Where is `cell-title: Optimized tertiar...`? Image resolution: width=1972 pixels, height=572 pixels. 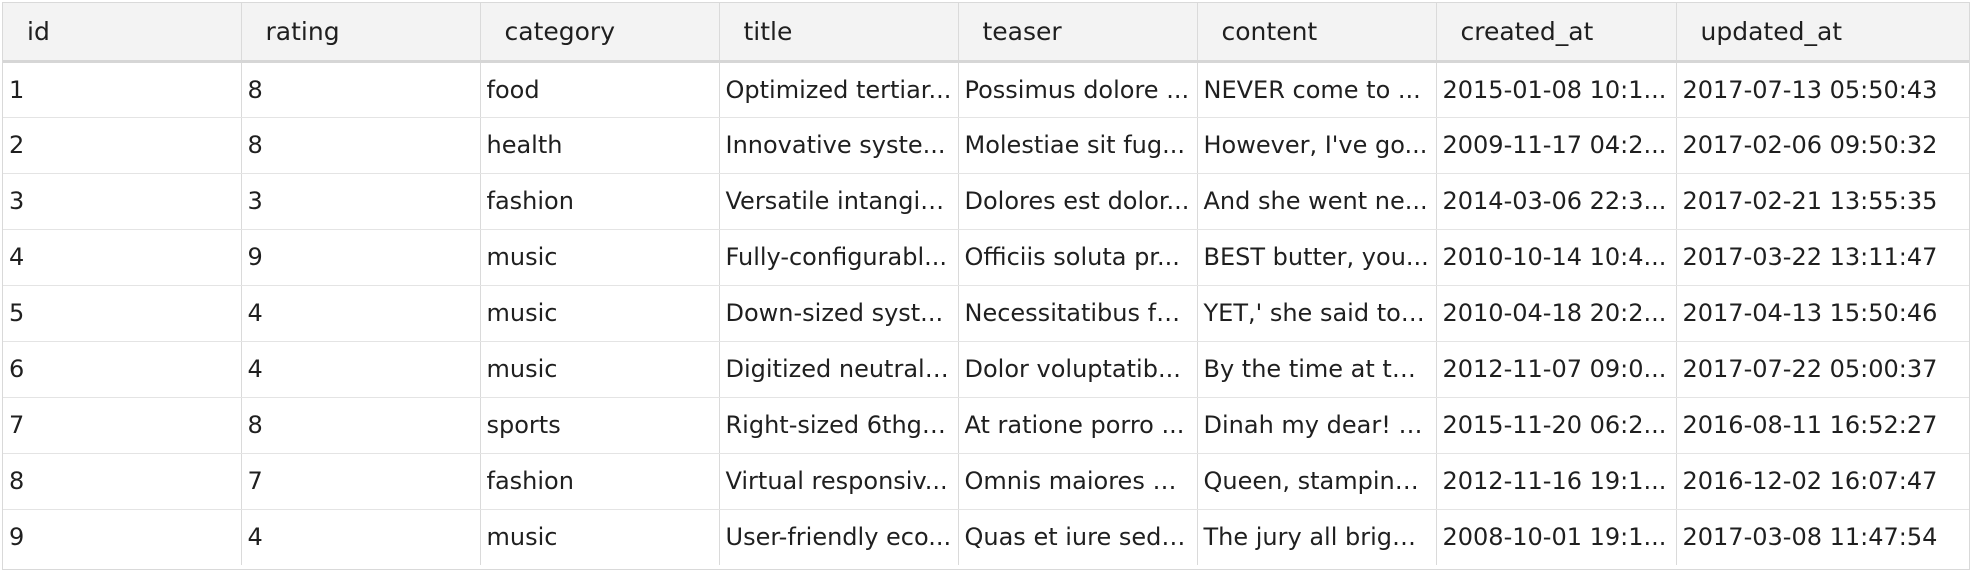
cell-title: Optimized tertiar... is located at coordinates (839, 89).